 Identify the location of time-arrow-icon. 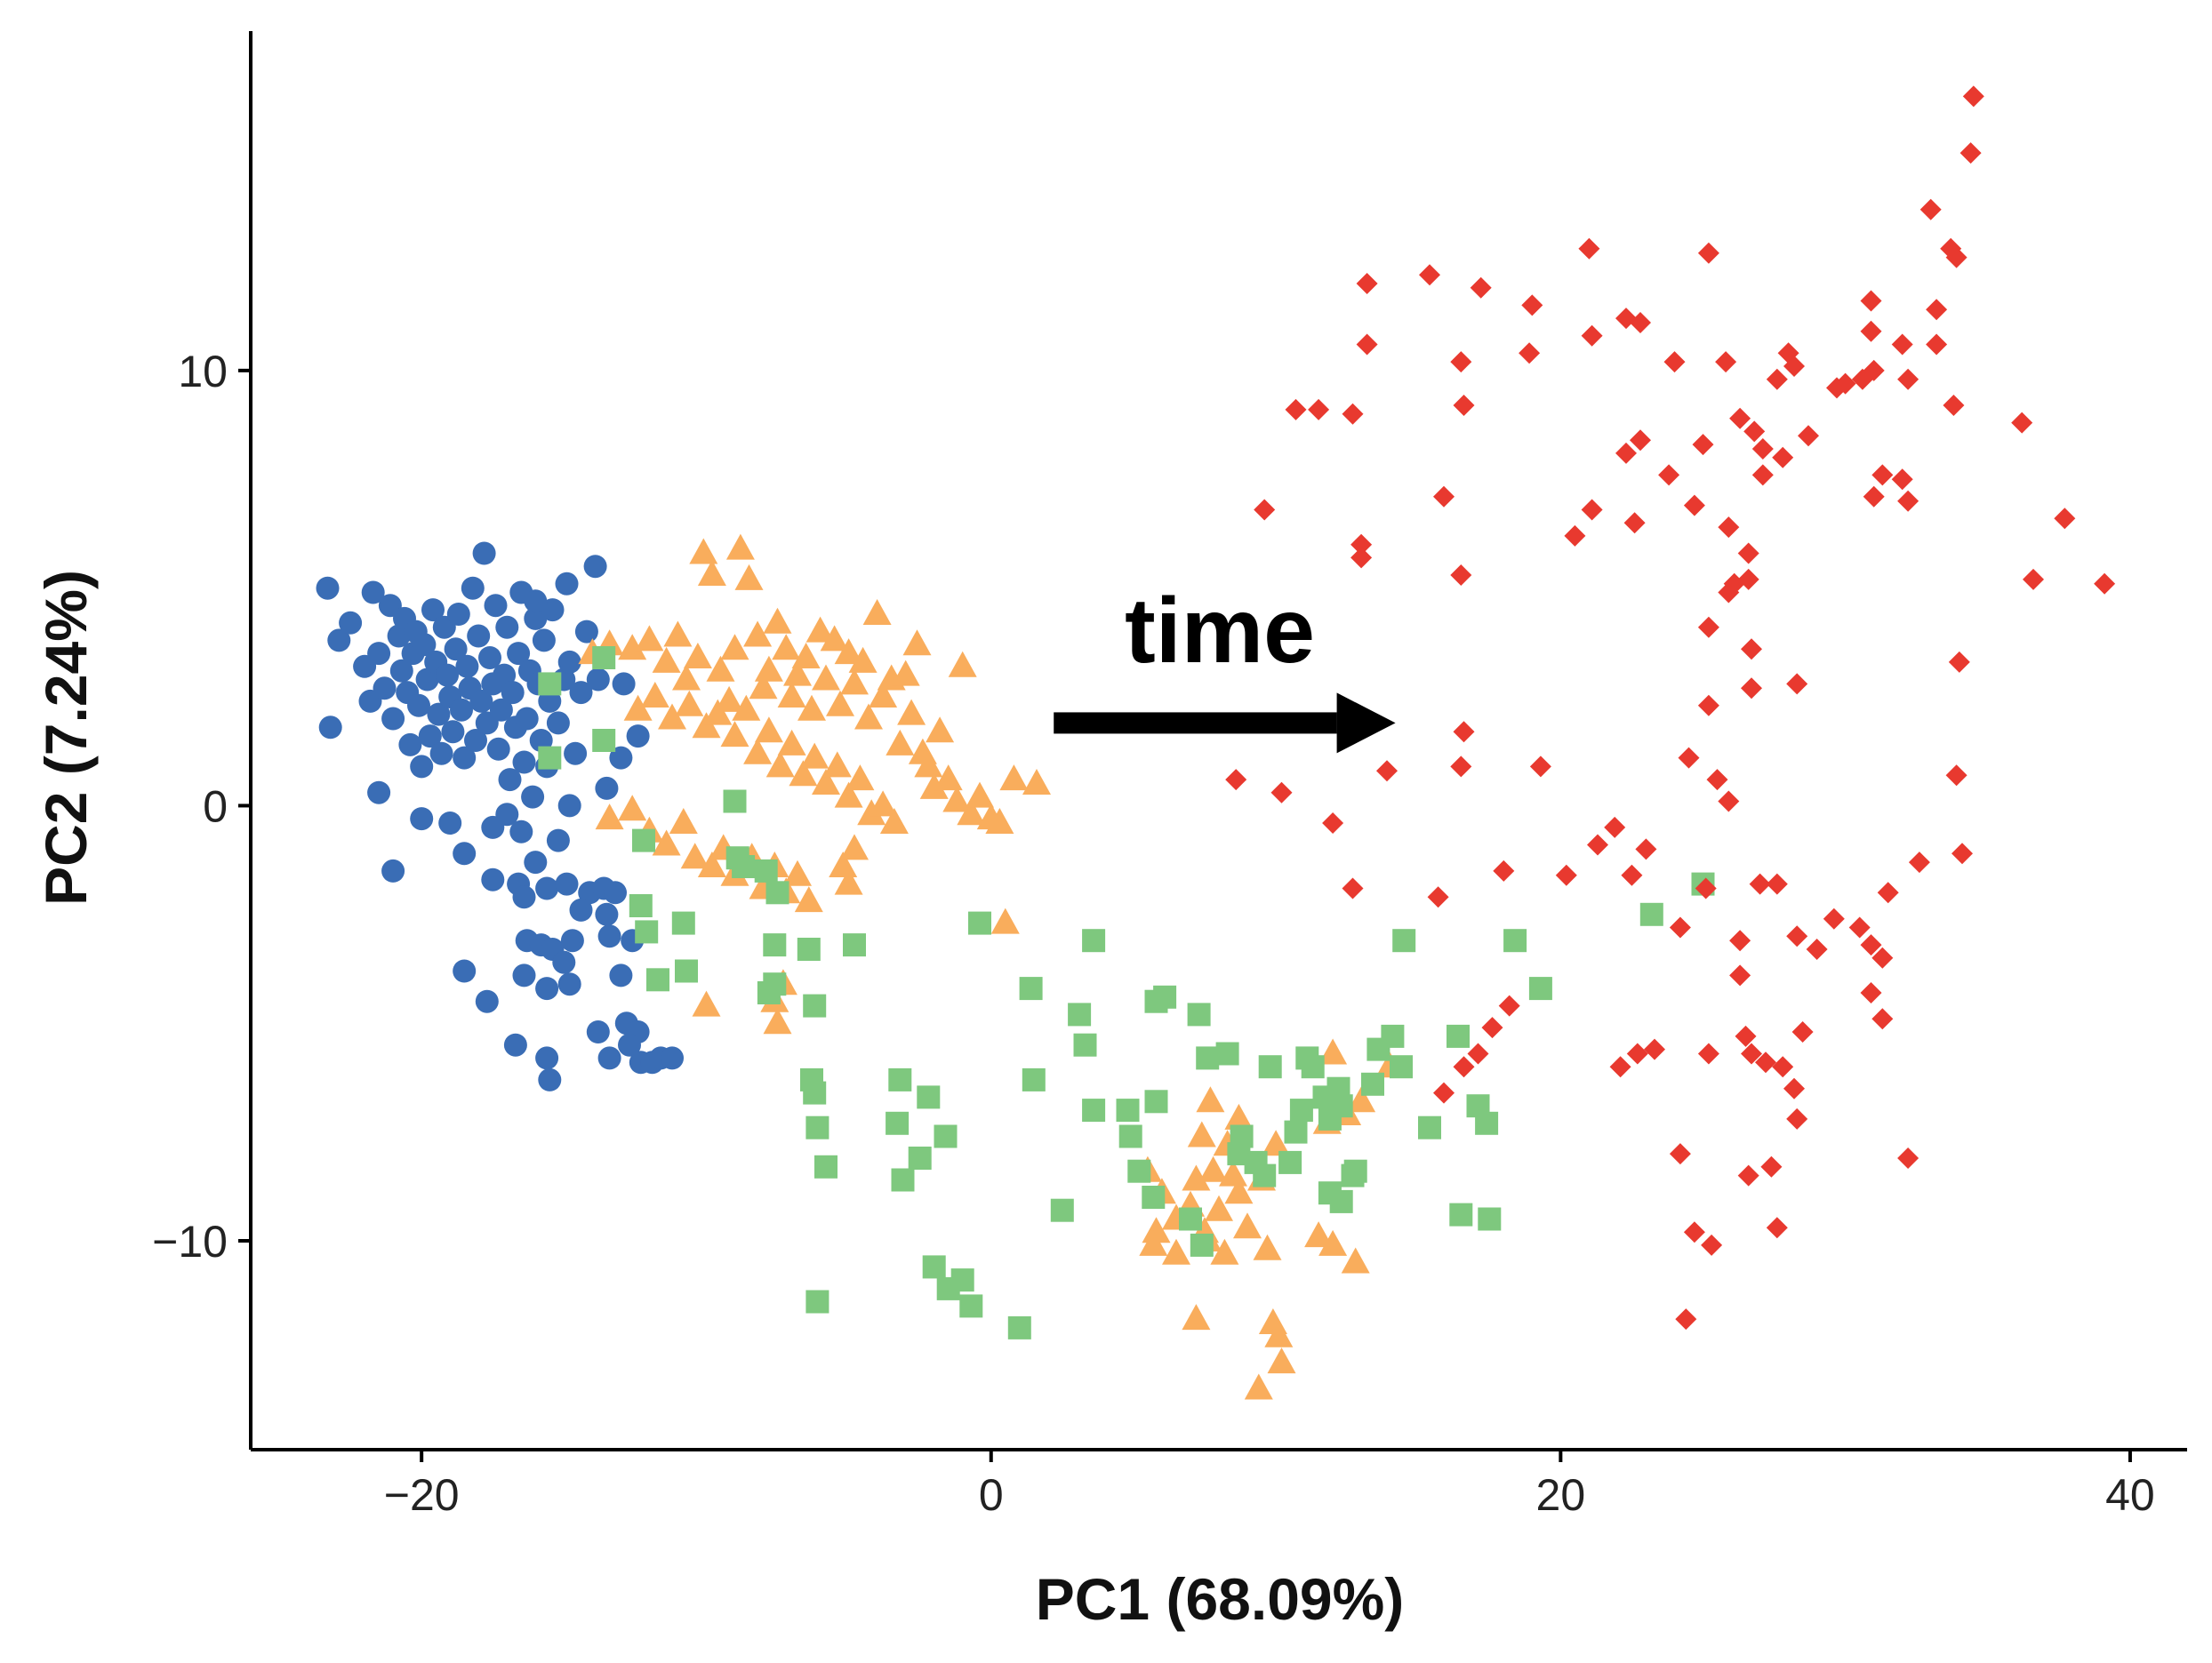
(1225, 723).